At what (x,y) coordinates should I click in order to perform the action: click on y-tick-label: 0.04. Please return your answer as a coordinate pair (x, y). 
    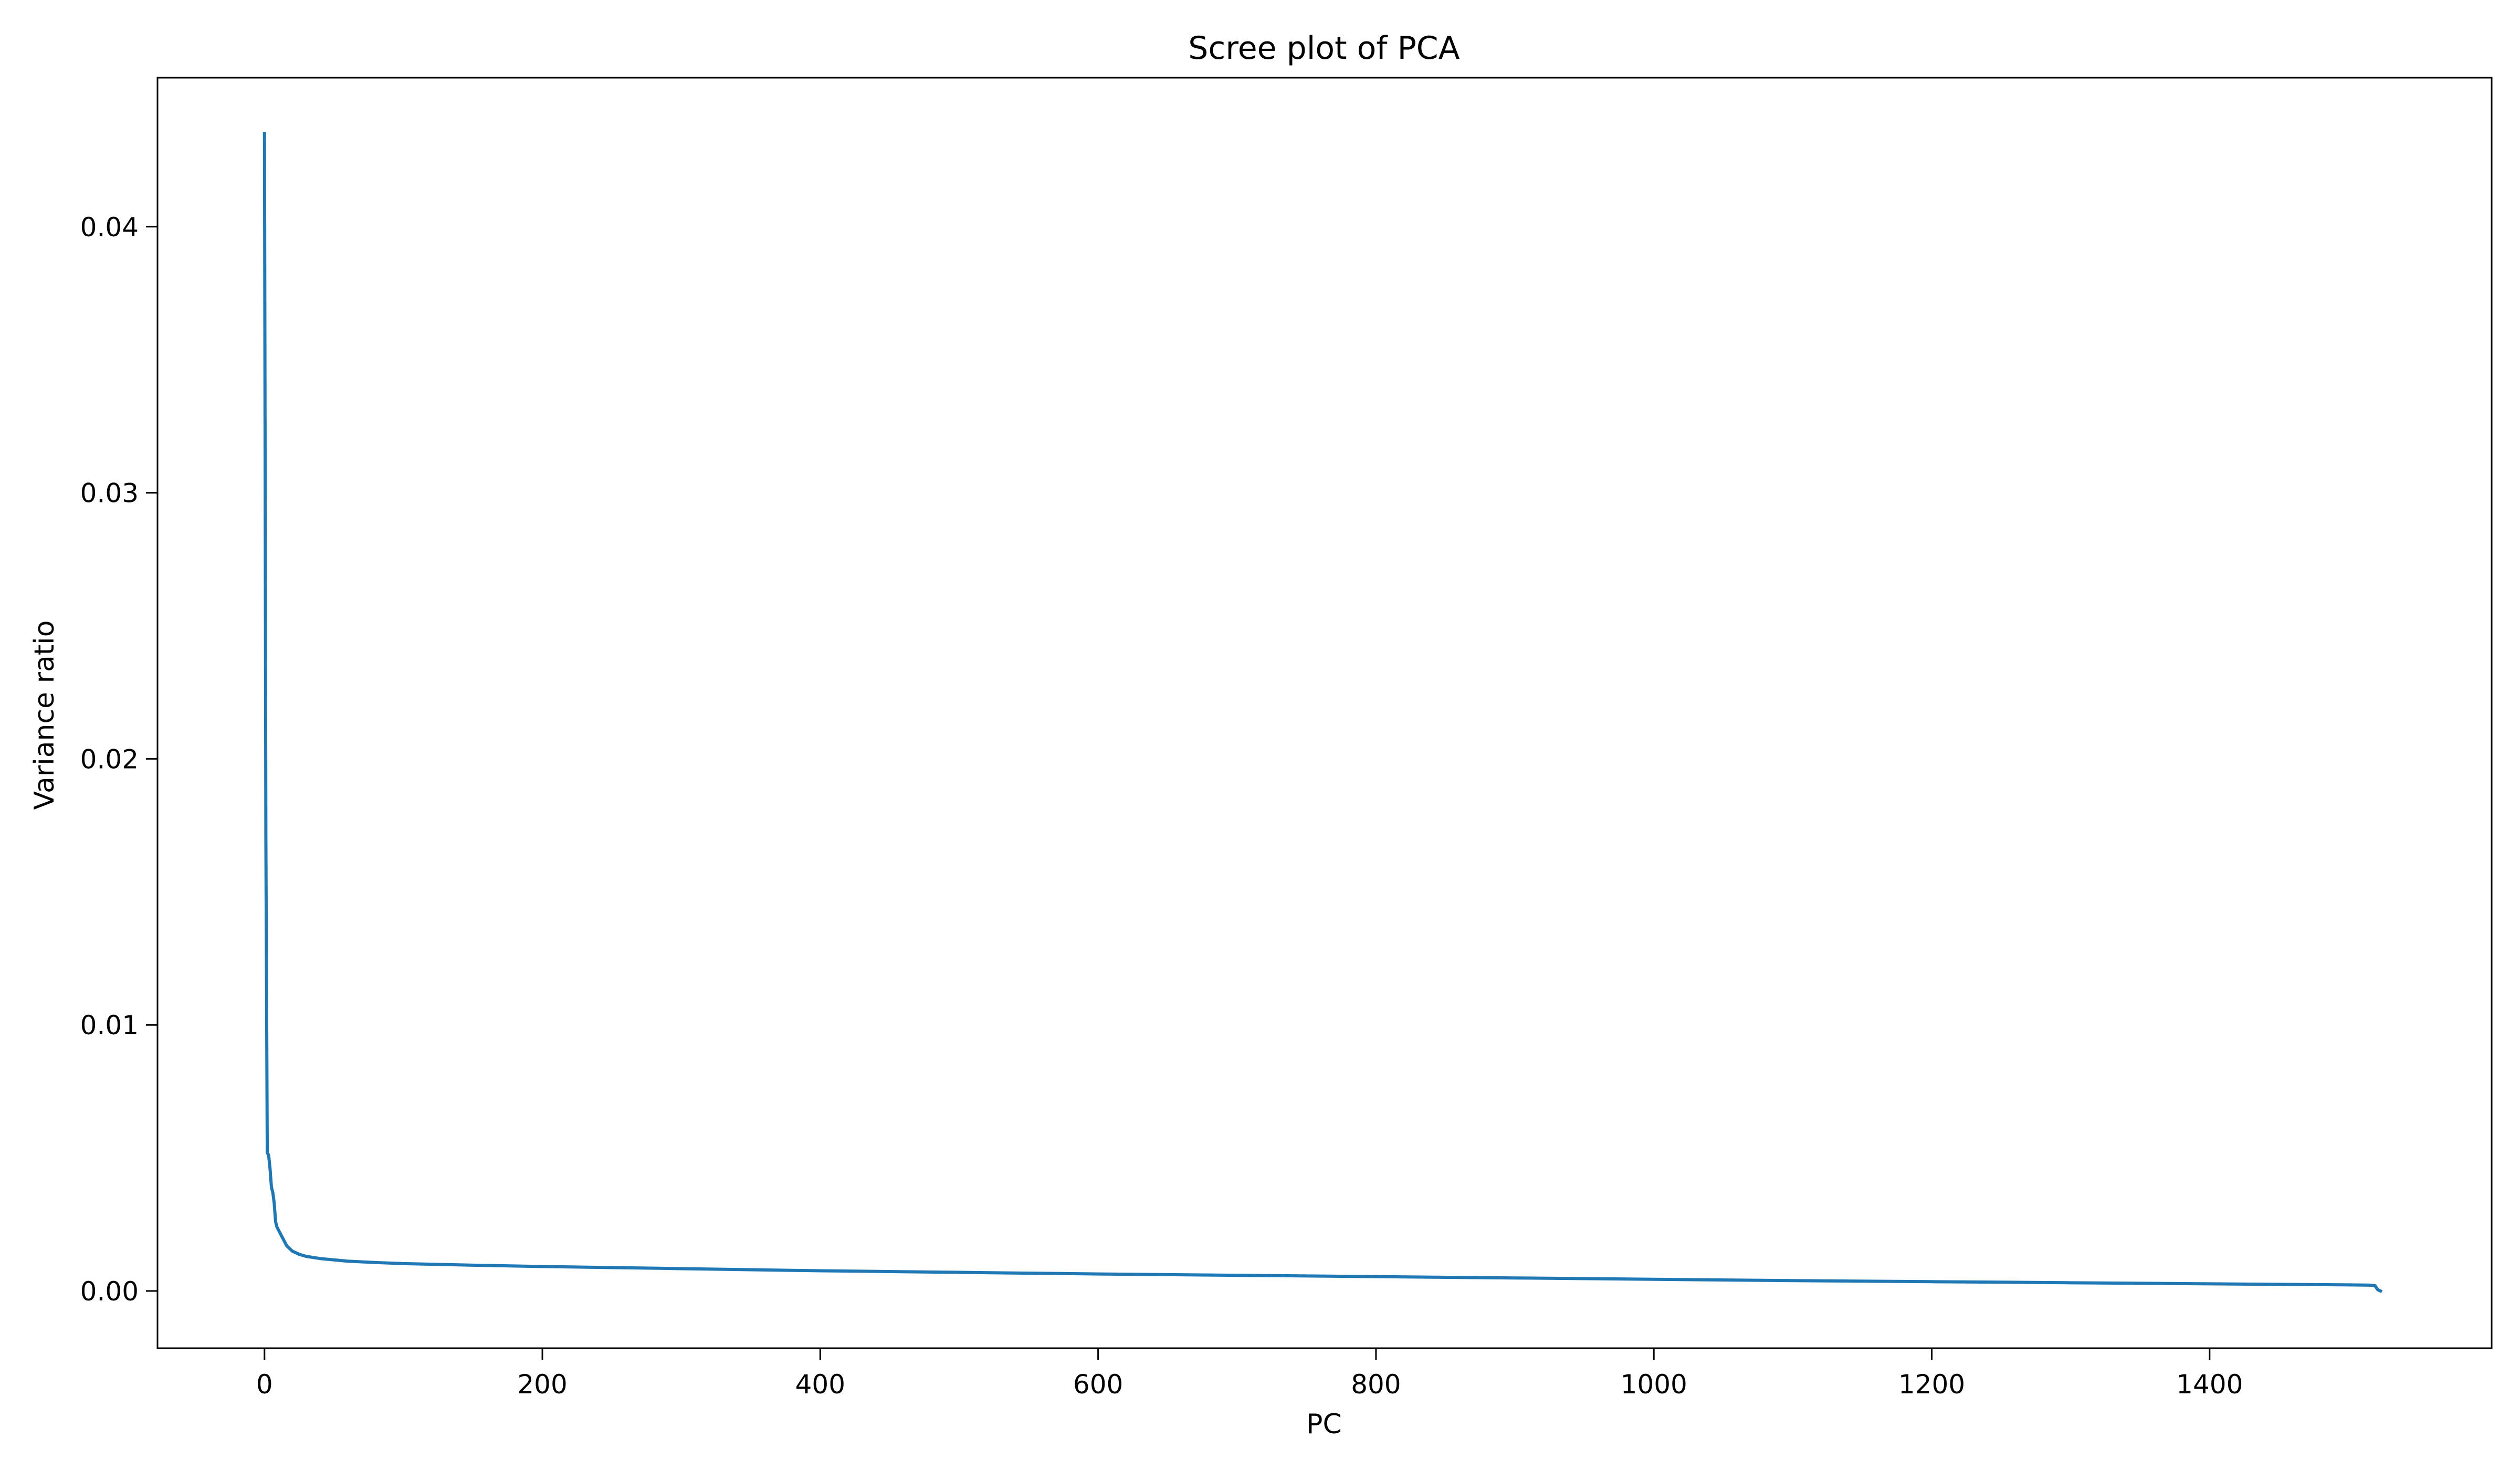
    Looking at the image, I should click on (109, 227).